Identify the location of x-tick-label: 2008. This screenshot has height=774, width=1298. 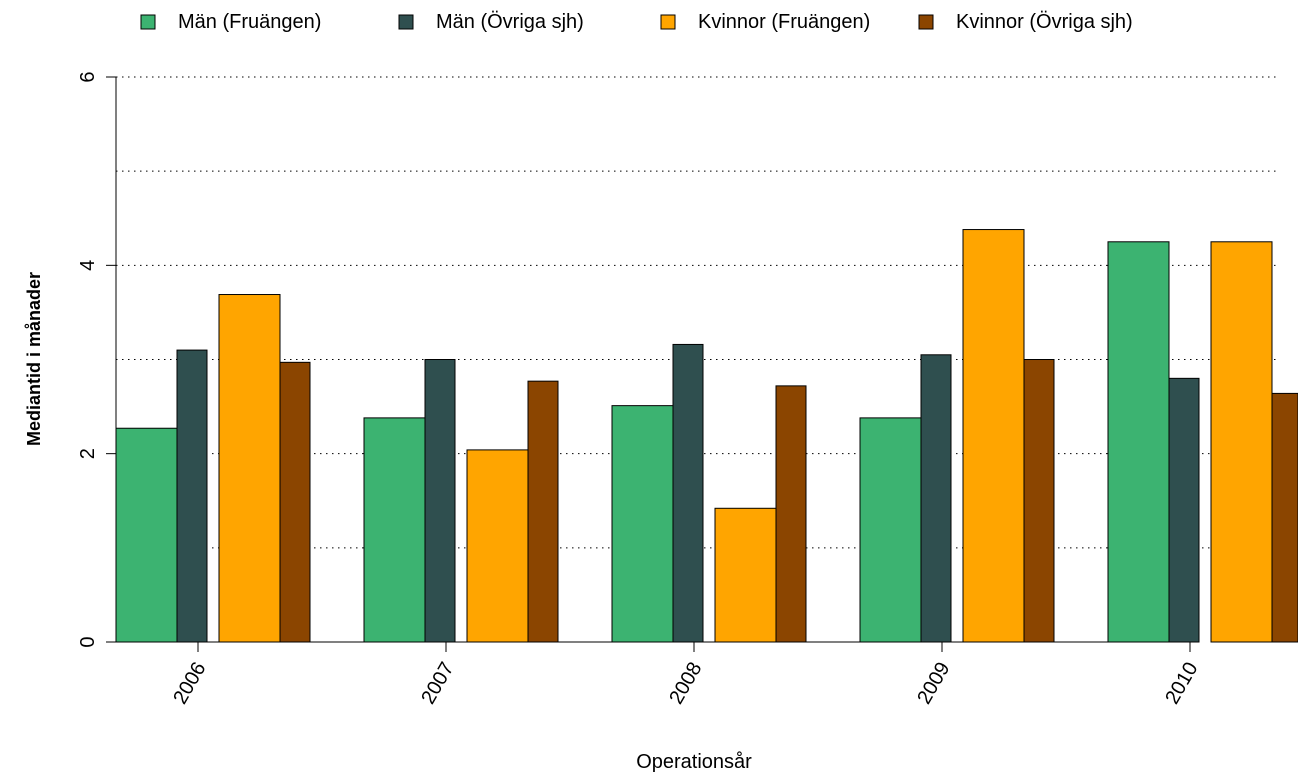
(685, 684).